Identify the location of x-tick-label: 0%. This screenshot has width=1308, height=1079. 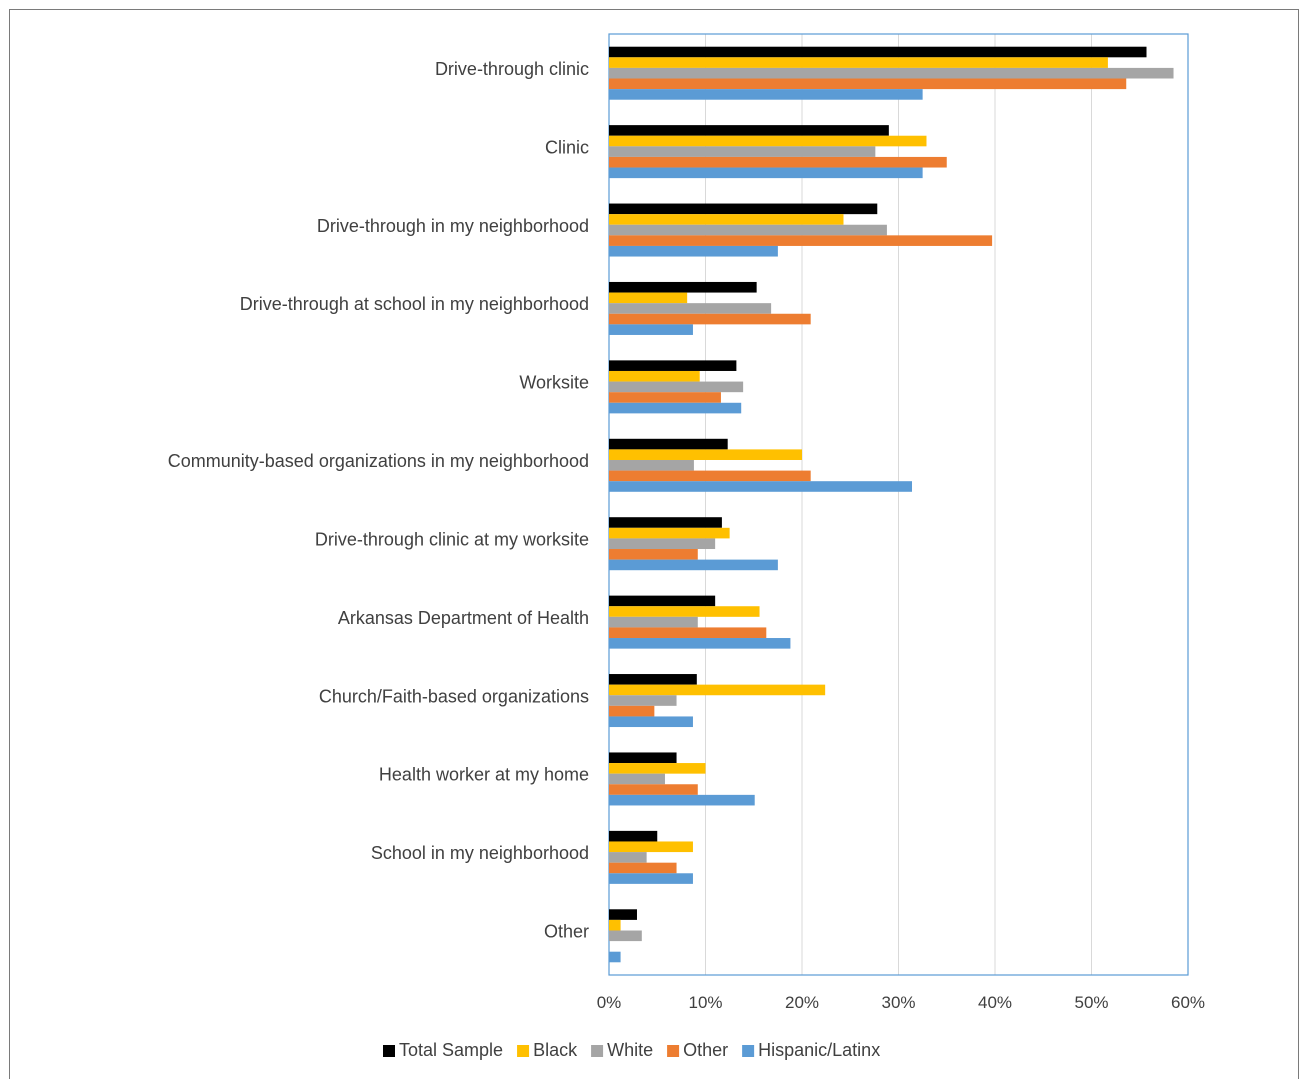
(609, 1002).